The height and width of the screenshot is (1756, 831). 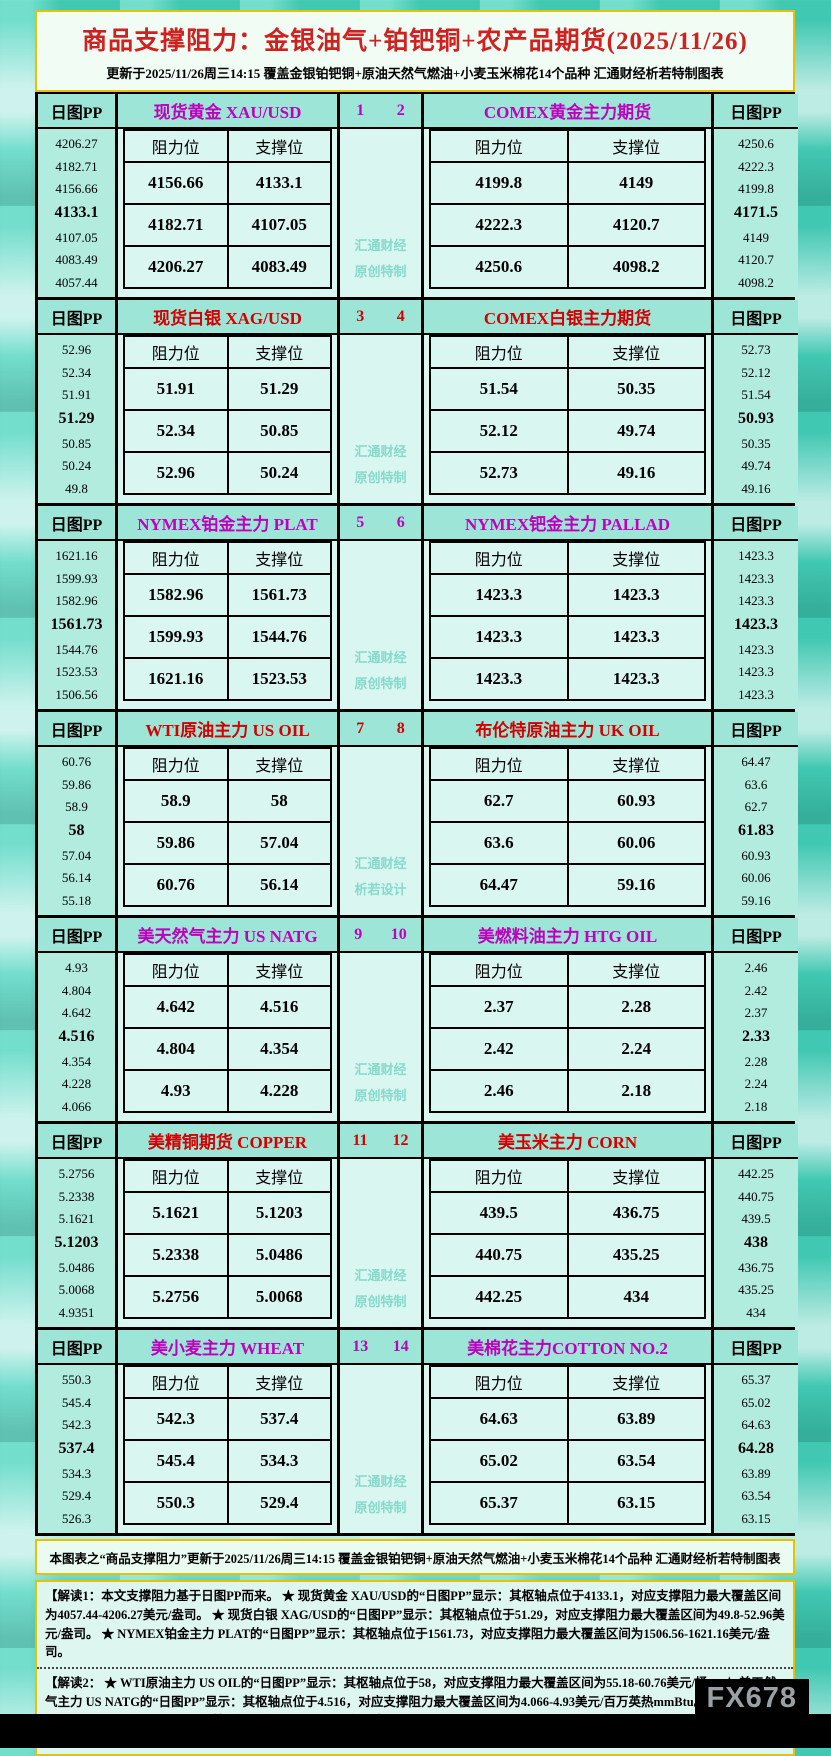 I want to click on levels-table-left: 阻力位 支撑位 51.91 51.29 52.34 50.85 52.96 50.24, so click(x=227, y=415).